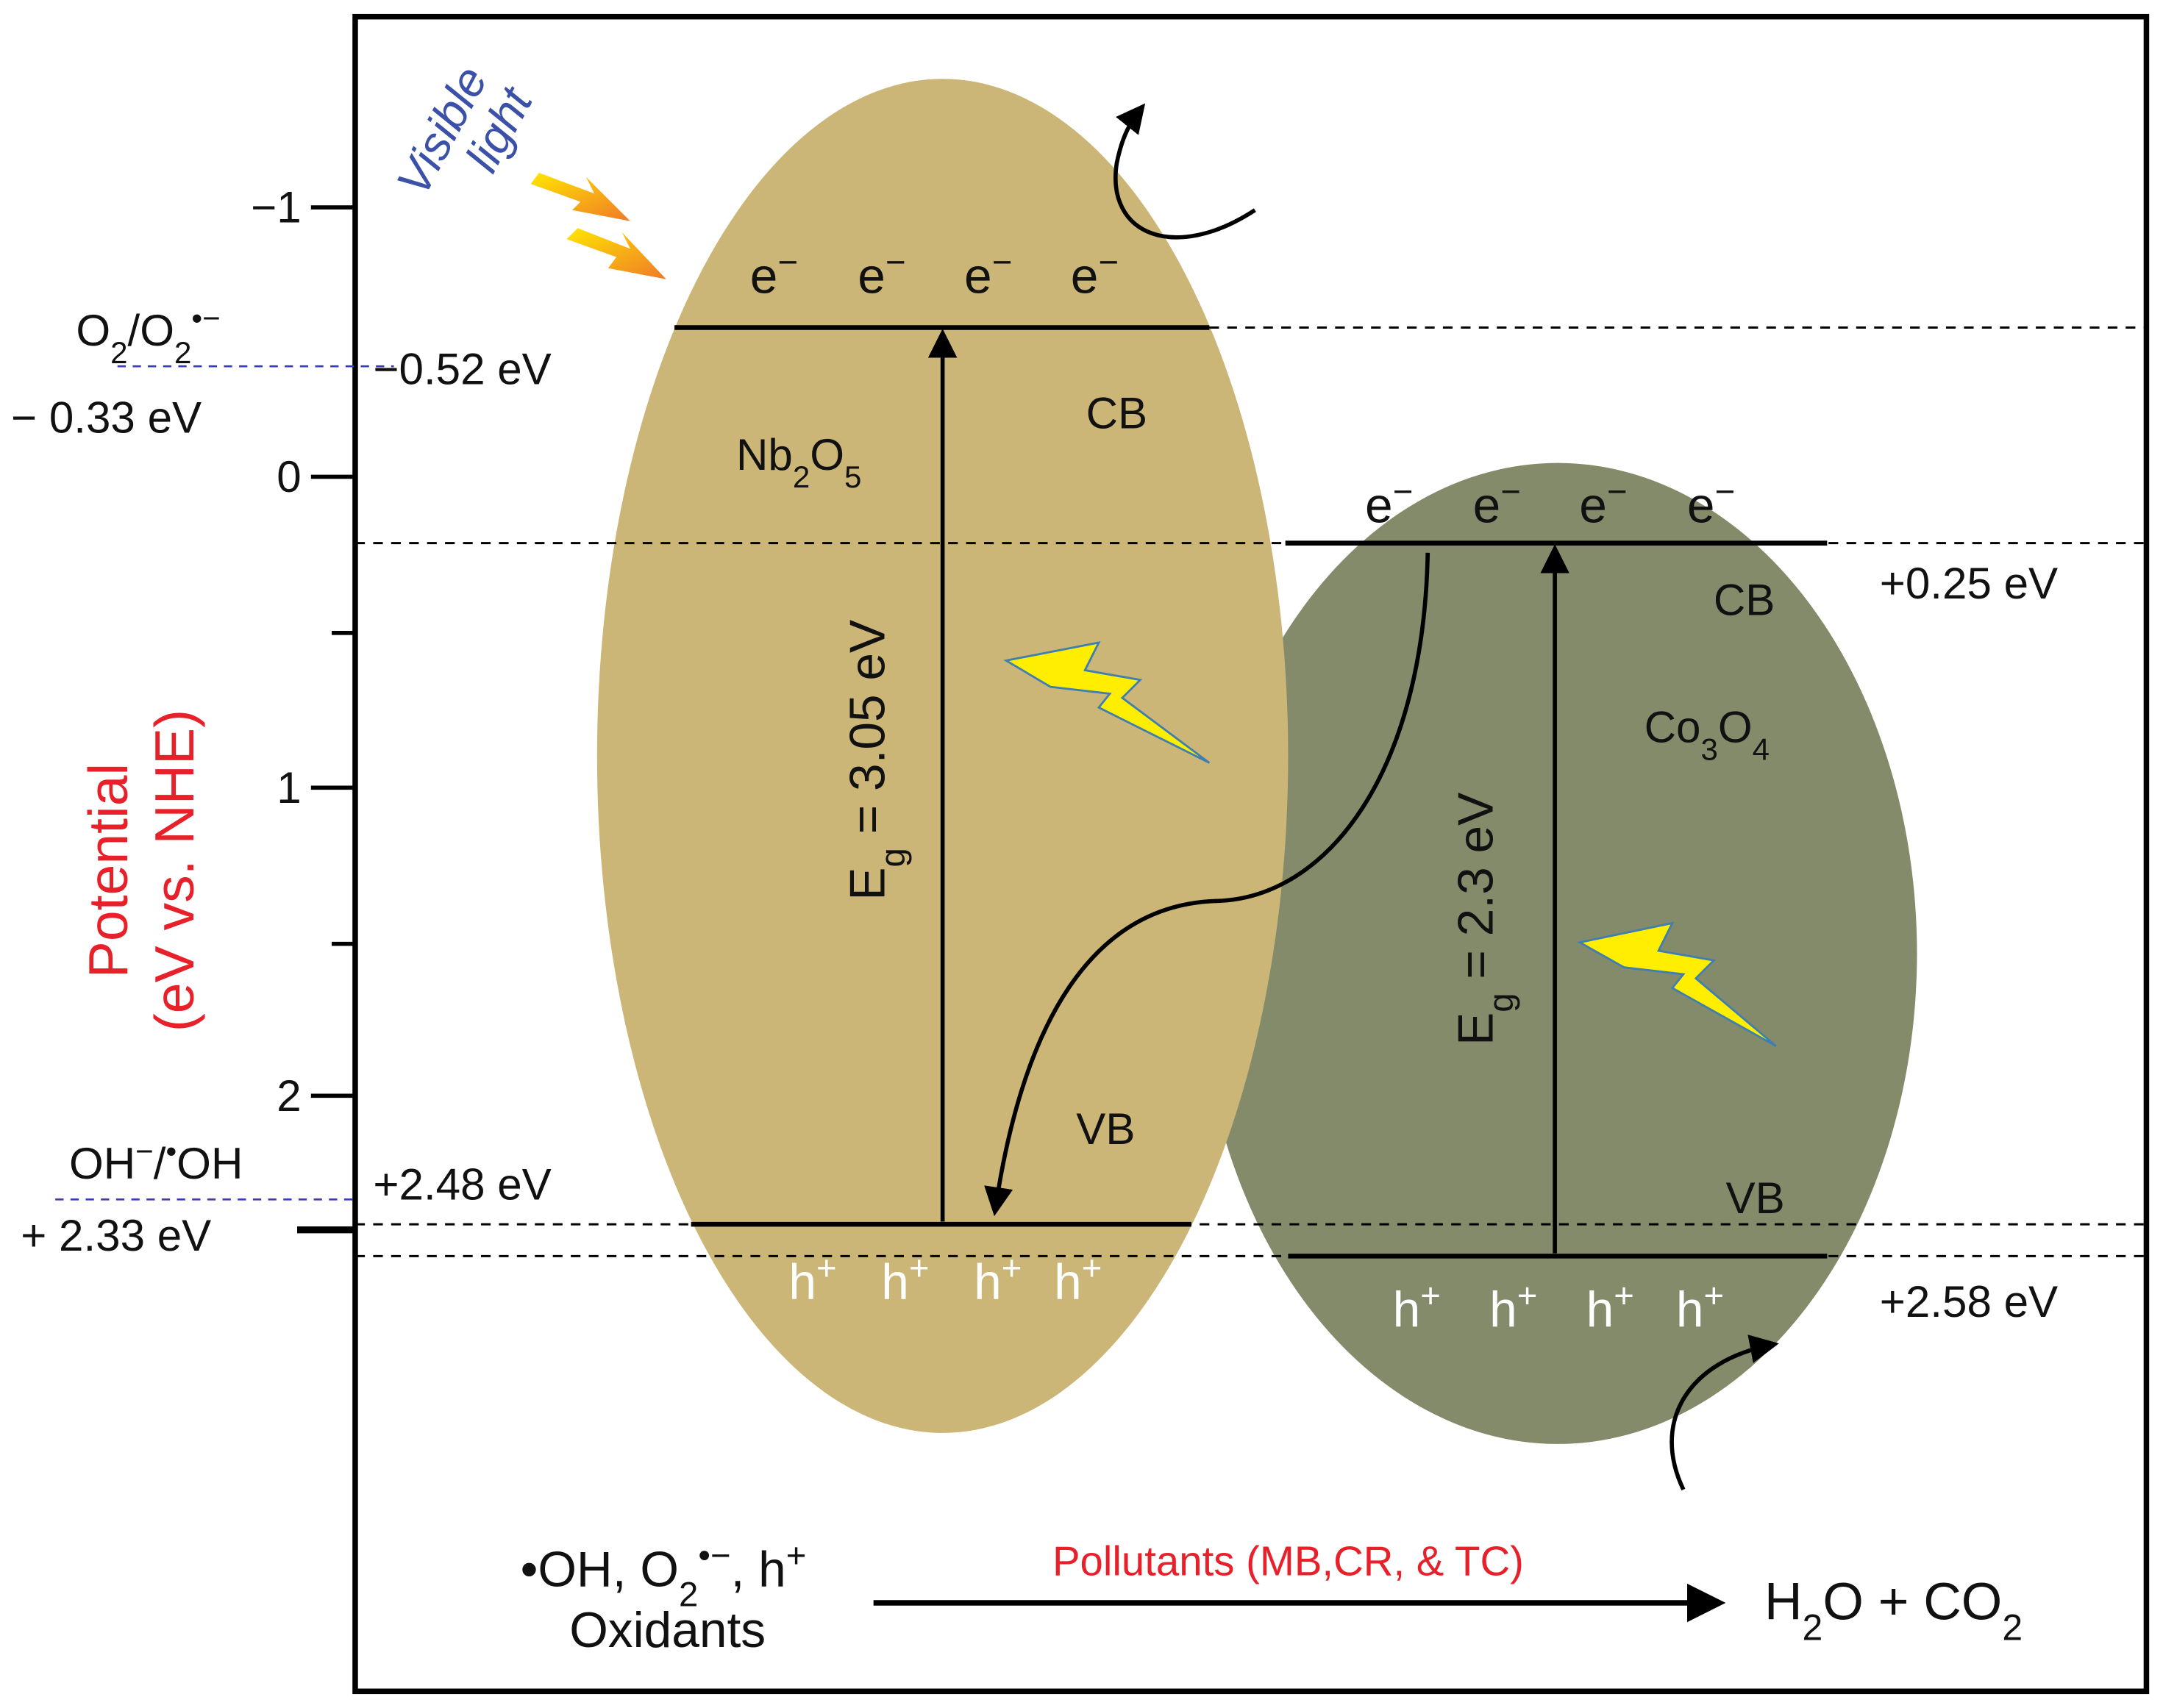 The width and height of the screenshot is (2163, 1708). Describe the element at coordinates (758, 1569) in the screenshot. I see `oxidants-part: , h` at that location.